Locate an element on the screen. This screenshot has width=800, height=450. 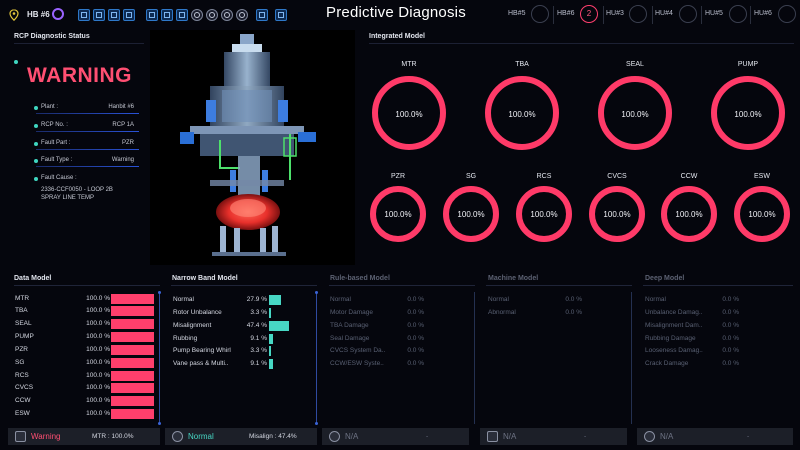
search-icon is located at coordinates (242, 15).